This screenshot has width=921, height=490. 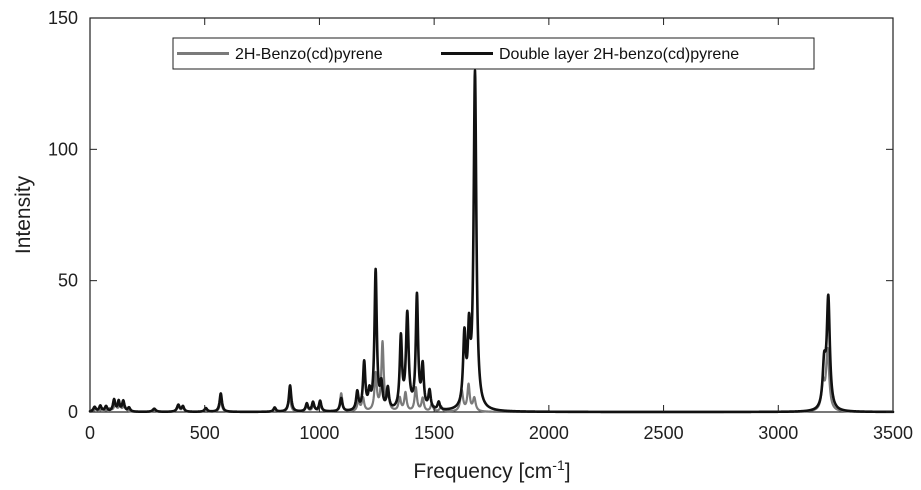 What do you see at coordinates (319, 433) in the screenshot?
I see `x-tick-label: 1000` at bounding box center [319, 433].